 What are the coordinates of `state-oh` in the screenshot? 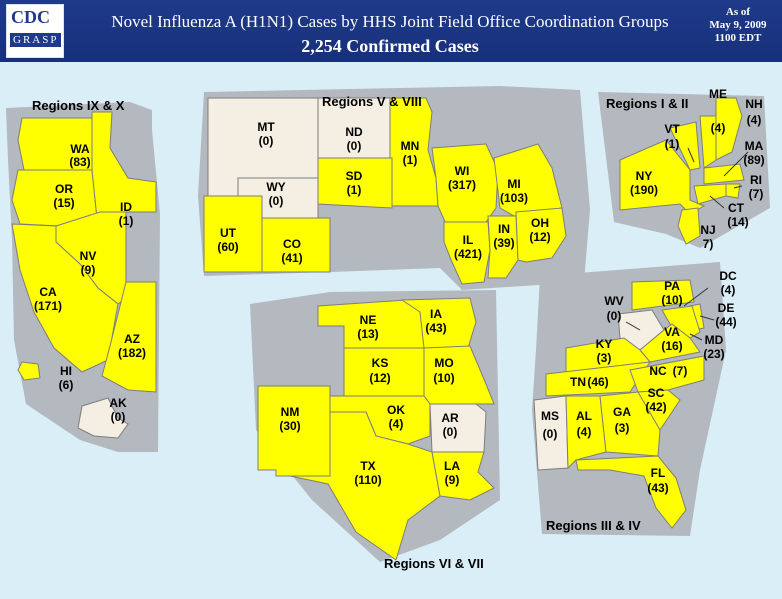 It's located at (541, 235).